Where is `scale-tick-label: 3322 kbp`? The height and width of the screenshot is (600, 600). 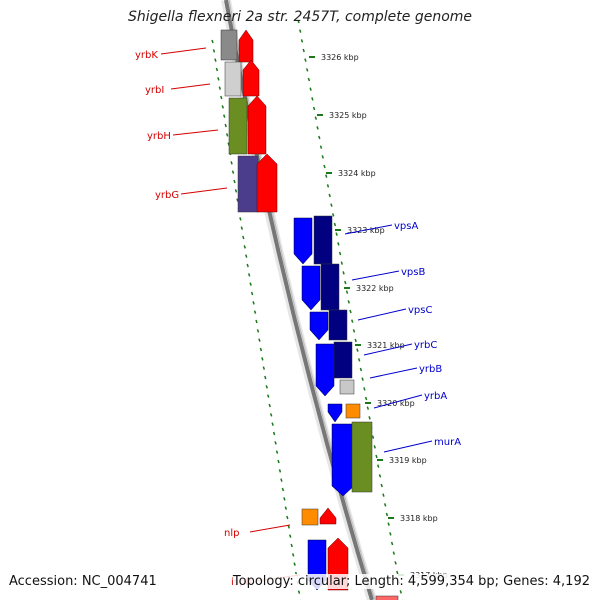
scale-tick-label: 3322 kbp is located at coordinates (375, 288).